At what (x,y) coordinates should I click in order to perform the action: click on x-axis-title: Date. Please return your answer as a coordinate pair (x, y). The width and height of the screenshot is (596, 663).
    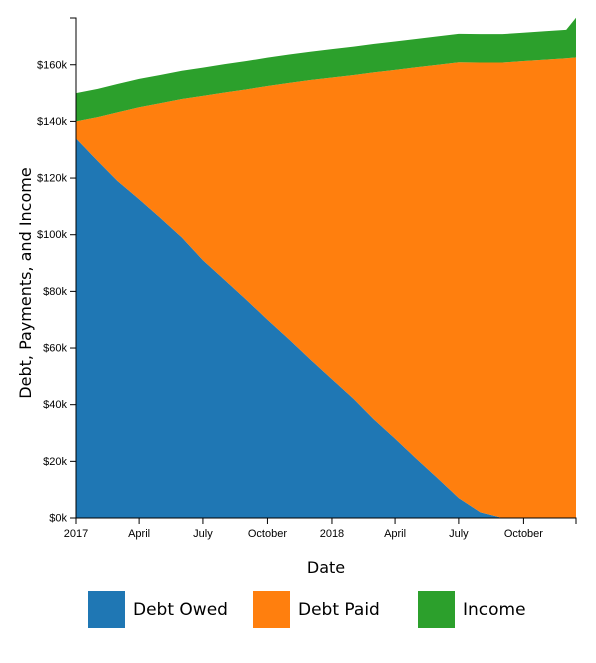
    Looking at the image, I should click on (326, 567).